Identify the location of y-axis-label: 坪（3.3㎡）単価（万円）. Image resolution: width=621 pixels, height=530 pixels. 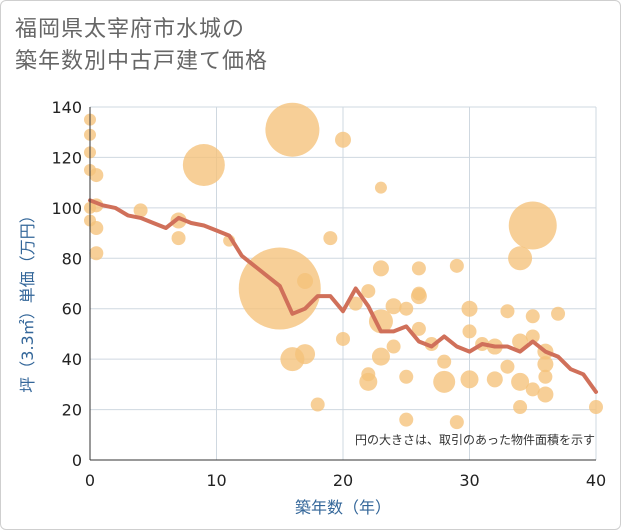
(27, 299).